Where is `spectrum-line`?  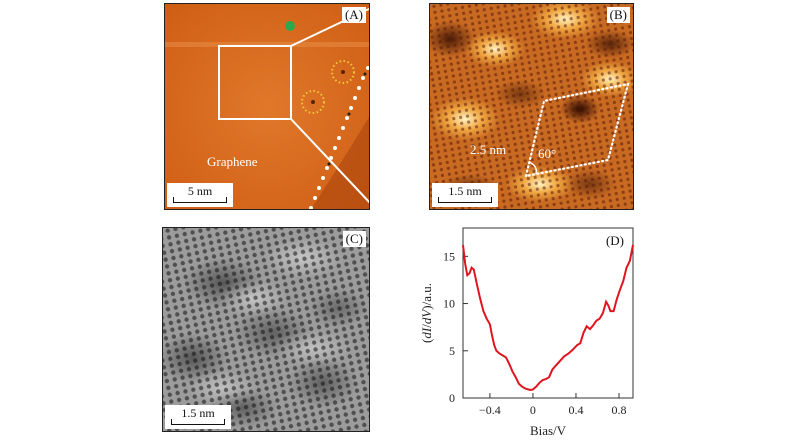
spectrum-line is located at coordinates (548, 318).